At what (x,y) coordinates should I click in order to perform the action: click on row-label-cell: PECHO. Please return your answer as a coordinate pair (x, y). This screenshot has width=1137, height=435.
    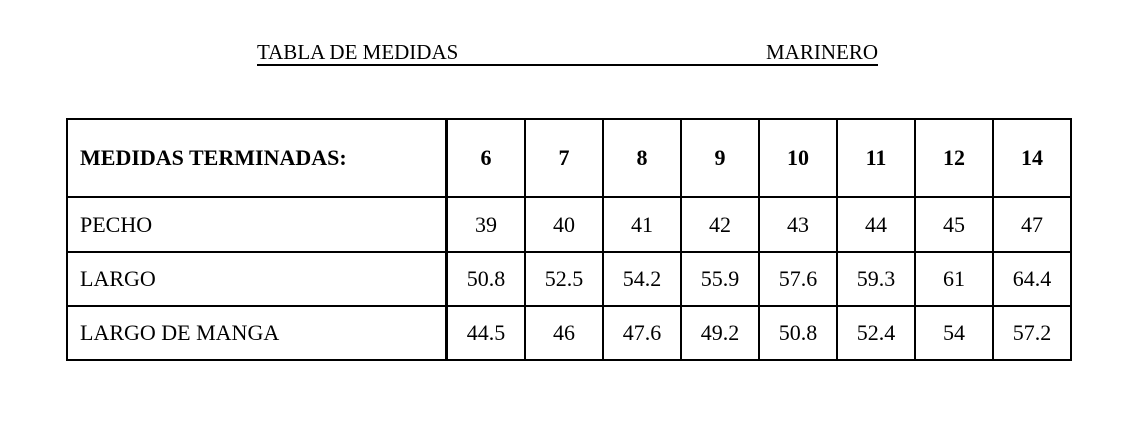
    Looking at the image, I should click on (257, 224).